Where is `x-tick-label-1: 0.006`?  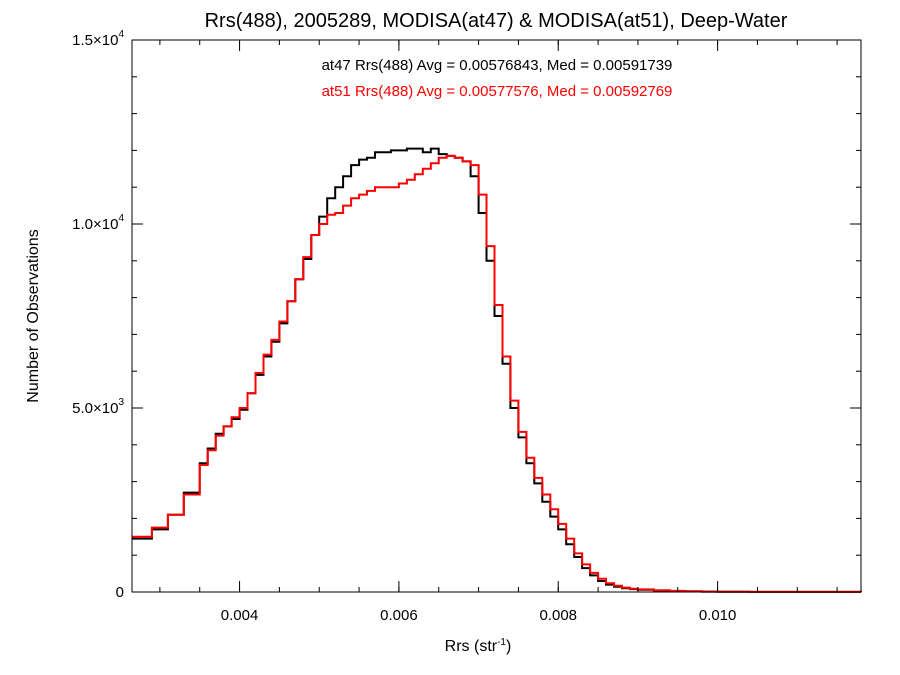
x-tick-label-1: 0.006 is located at coordinates (399, 615).